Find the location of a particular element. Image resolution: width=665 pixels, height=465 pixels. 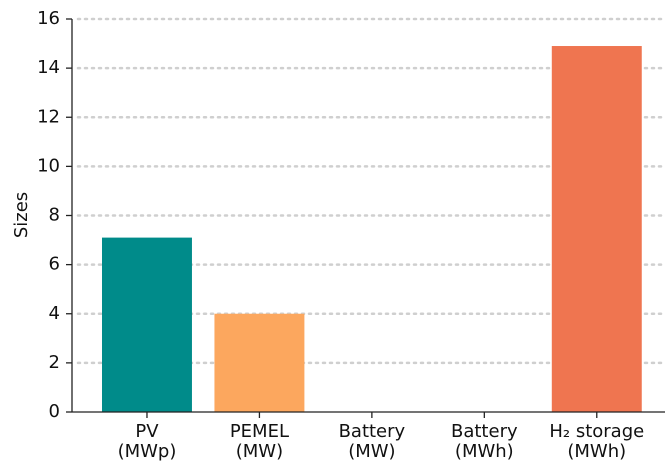

y-tick-label: 6 is located at coordinates (54, 264).